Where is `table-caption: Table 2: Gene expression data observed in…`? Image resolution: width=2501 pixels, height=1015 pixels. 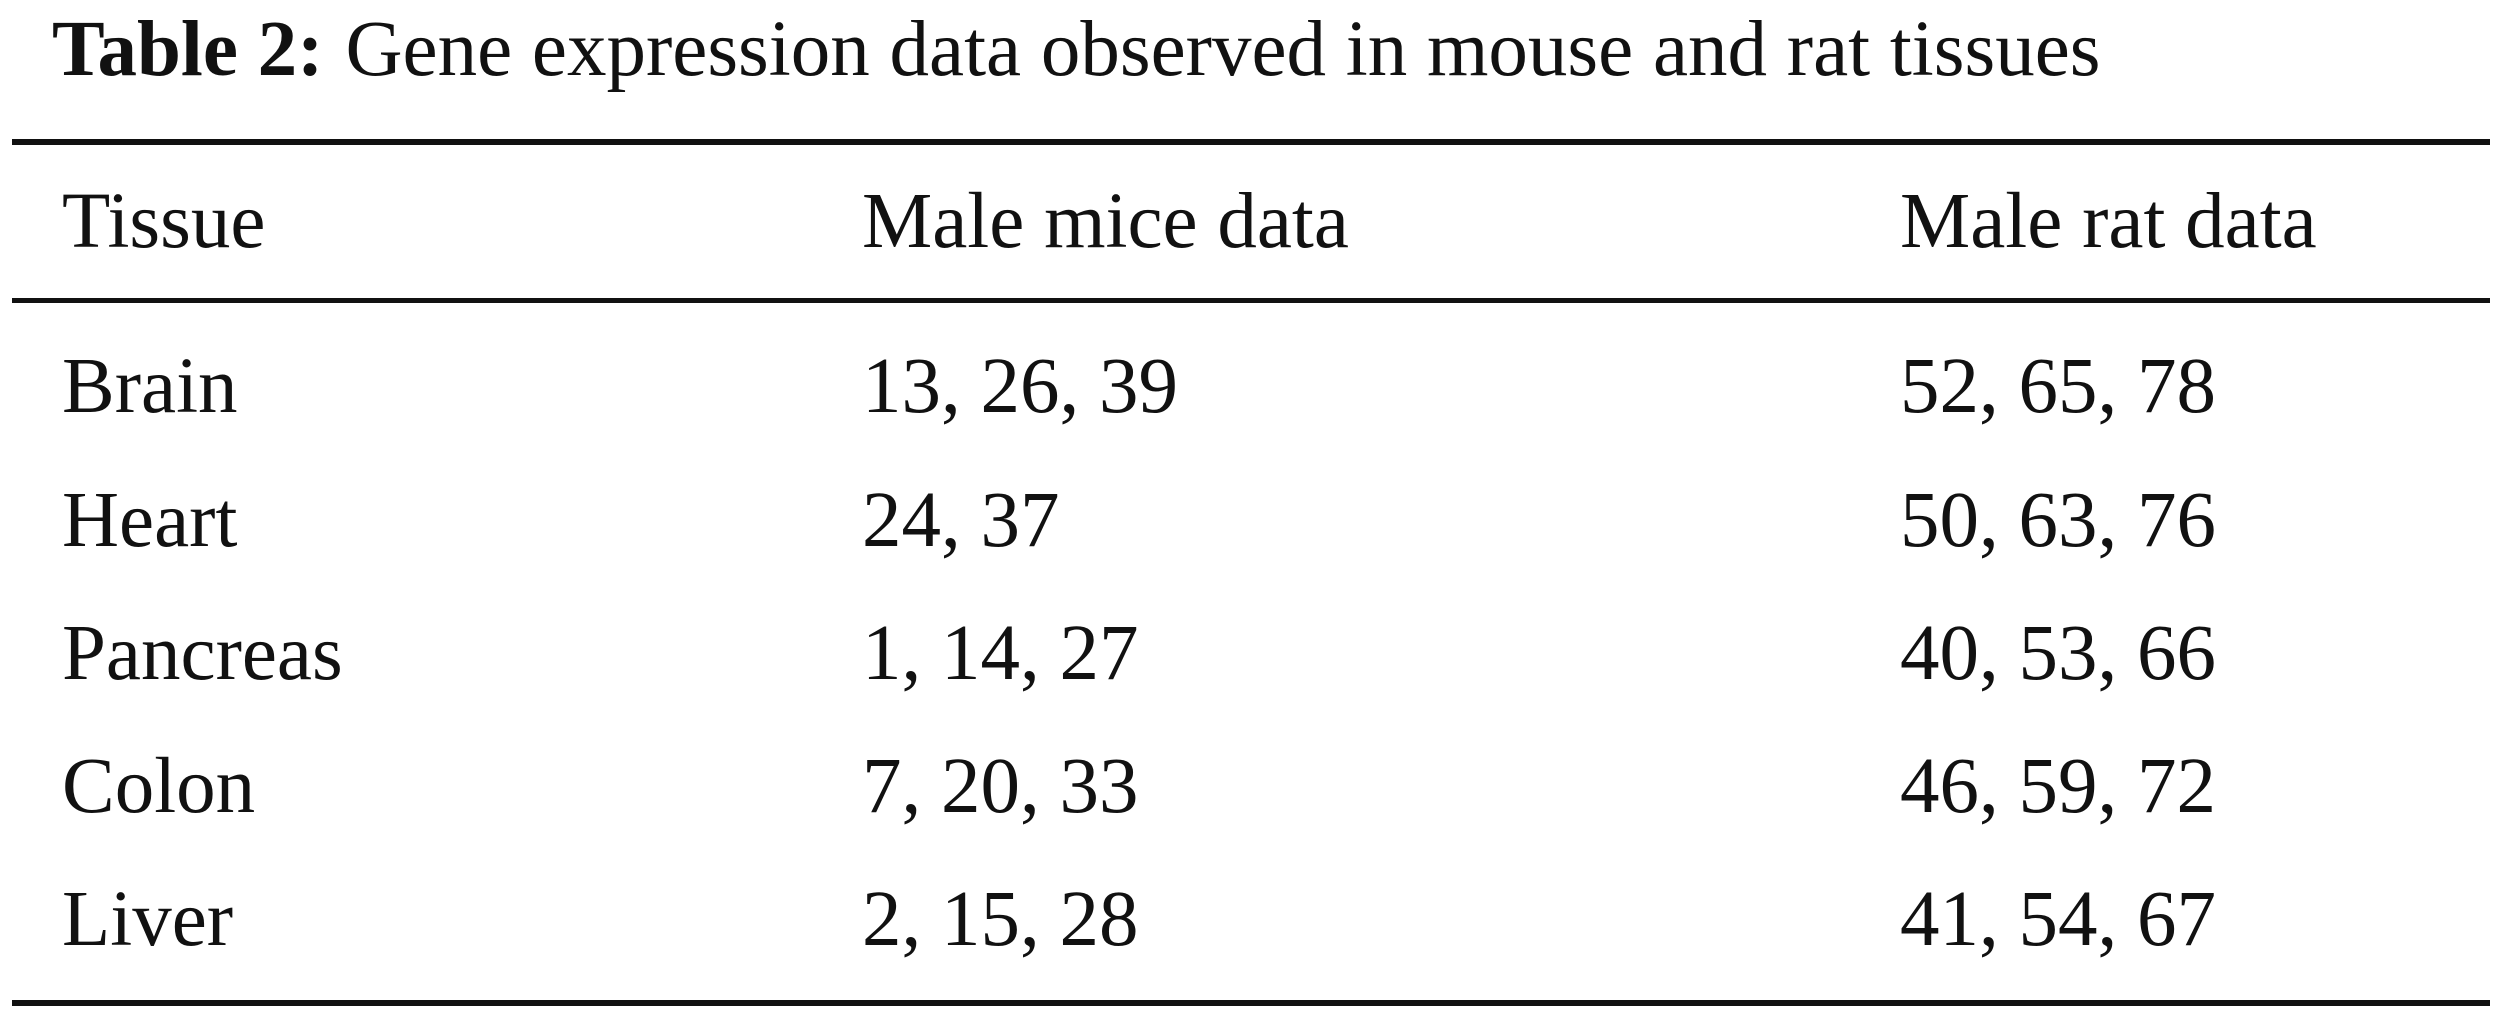
table-caption: Table 2: Gene expression data observed in… is located at coordinates (1076, 50).